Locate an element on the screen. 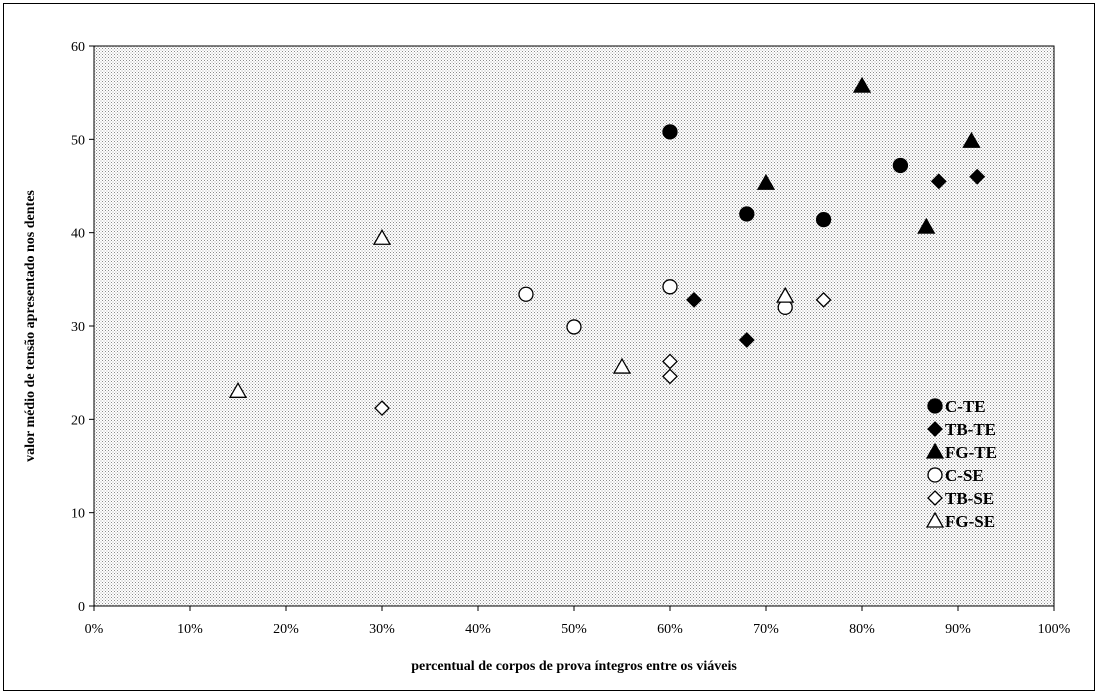 This screenshot has height=696, width=1100. legend-item-c-te: C-TE is located at coordinates (956, 406).